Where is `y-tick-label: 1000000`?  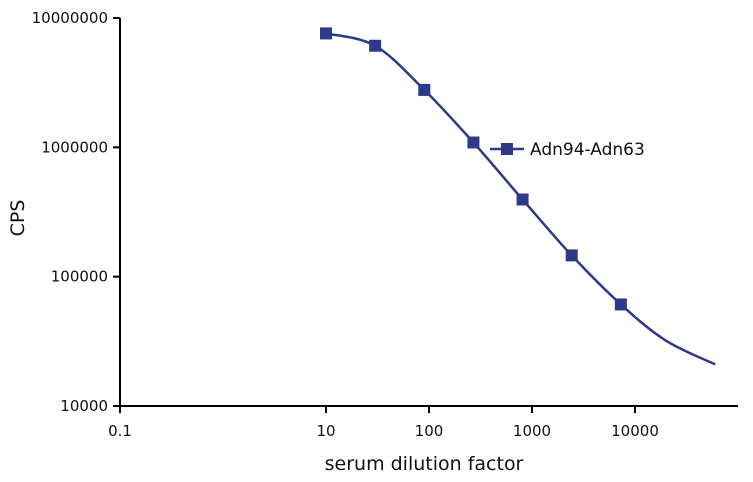
y-tick-label: 1000000 is located at coordinates (74, 147).